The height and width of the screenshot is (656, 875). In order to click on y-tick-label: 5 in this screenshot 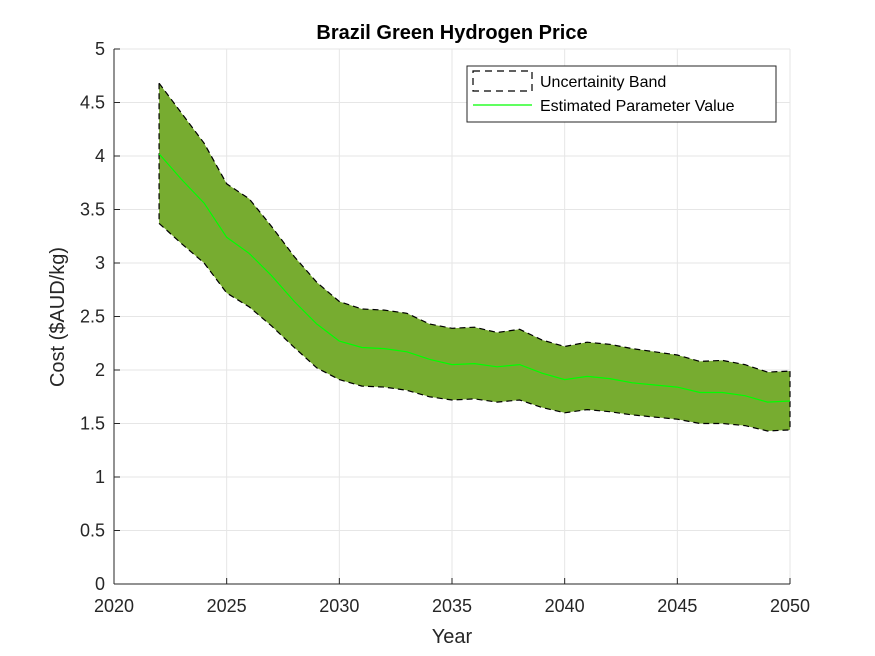, I will do `click(100, 49)`.